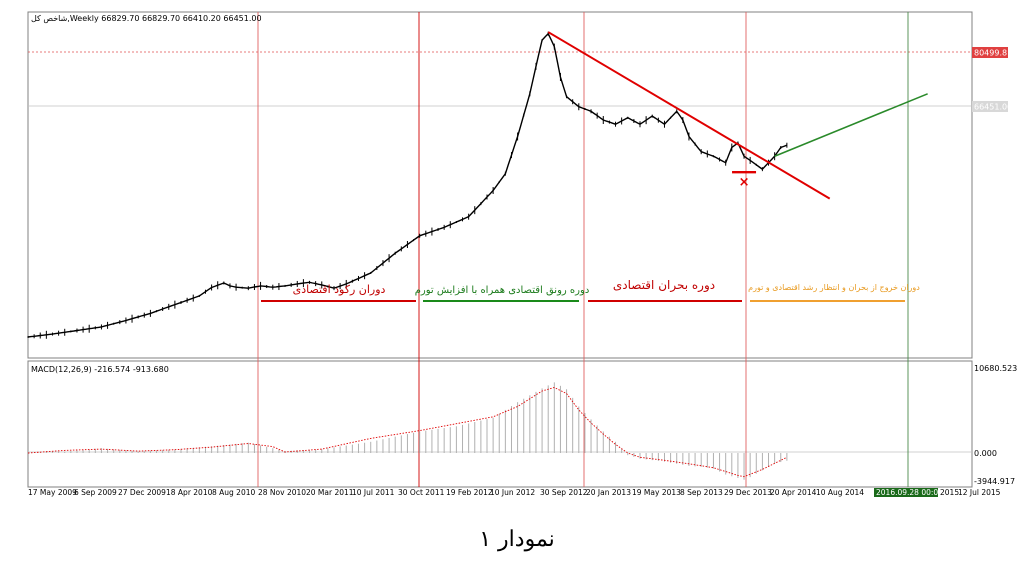 Image resolution: width=1034 pixels, height=574 pixels. I want to click on time-axis-label: 2015, so click(949, 492).